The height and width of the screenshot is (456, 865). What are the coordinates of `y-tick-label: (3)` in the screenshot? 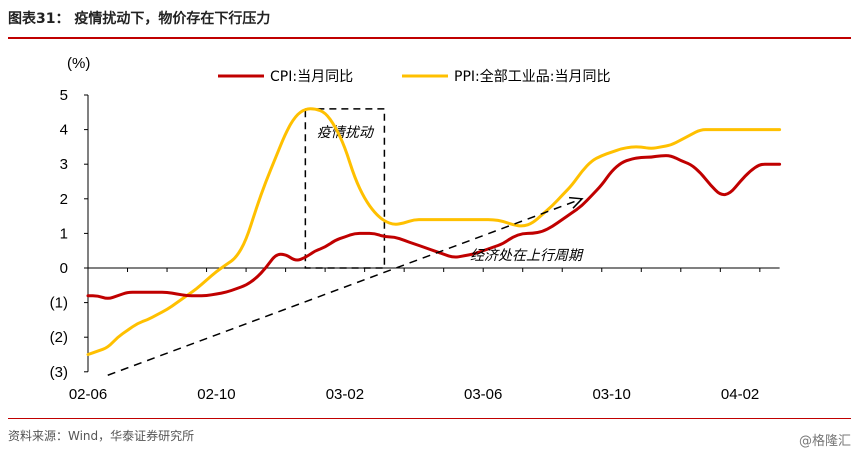 It's located at (59, 372).